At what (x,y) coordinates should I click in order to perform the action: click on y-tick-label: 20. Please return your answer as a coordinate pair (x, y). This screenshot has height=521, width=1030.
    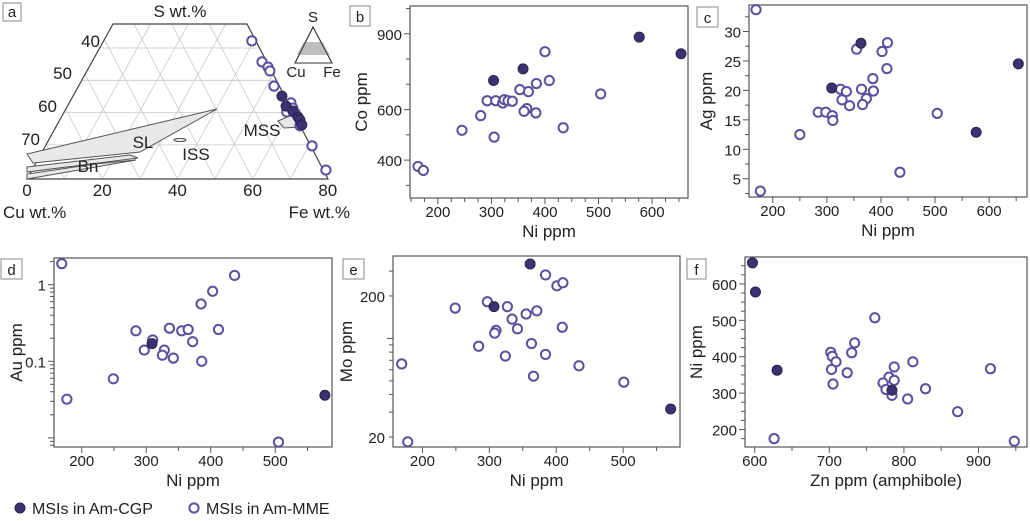
    Looking at the image, I should click on (376, 438).